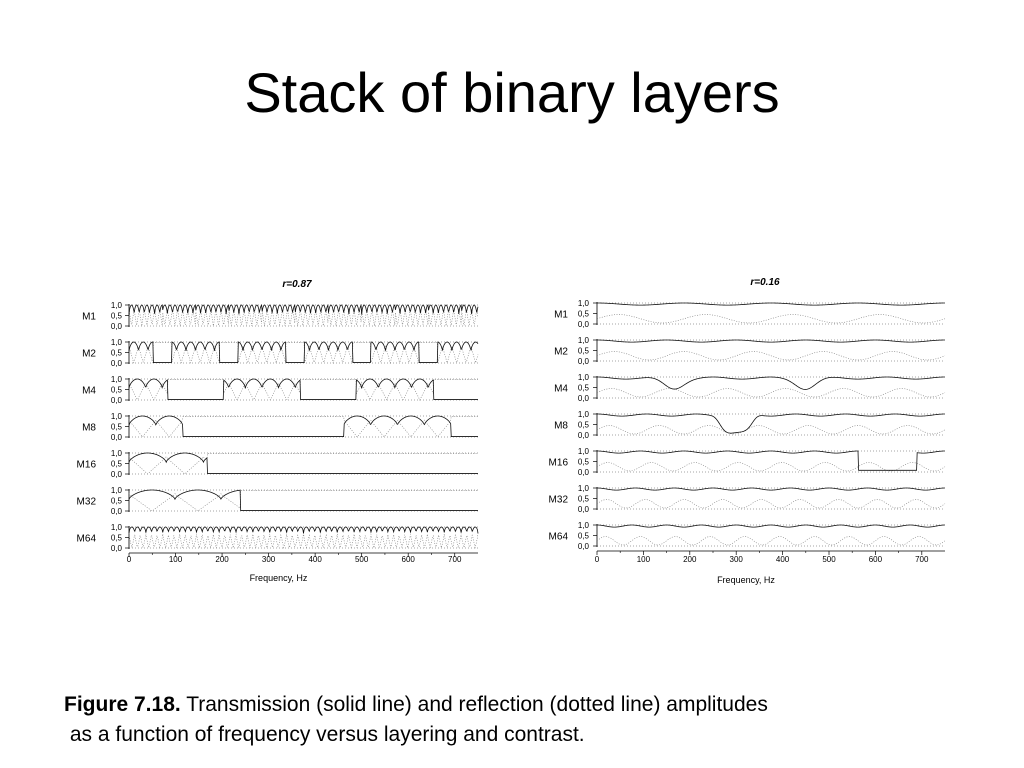 The width and height of the screenshot is (1024, 768). Describe the element at coordinates (746, 580) in the screenshot. I see `x-axis-title-right: Frequency, Hz` at that location.